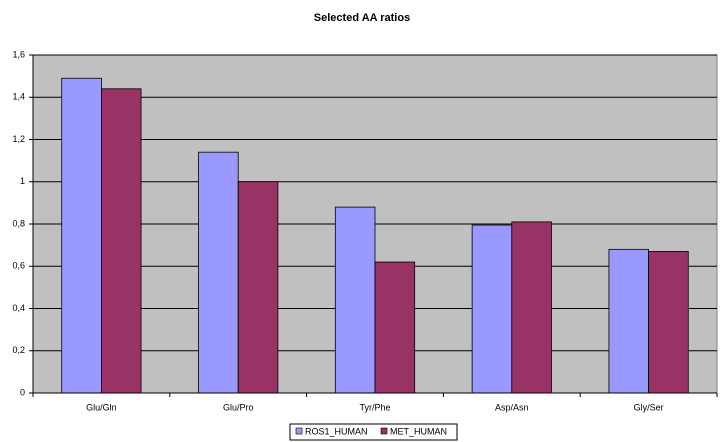 This screenshot has height=442, width=725. What do you see at coordinates (101, 407) in the screenshot?
I see `x-tick-label: Glu/Gln` at bounding box center [101, 407].